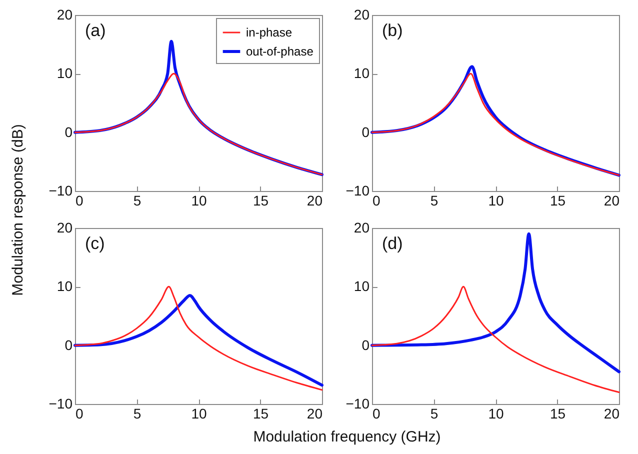  I want to click on legend-label: in-phase, so click(269, 33).